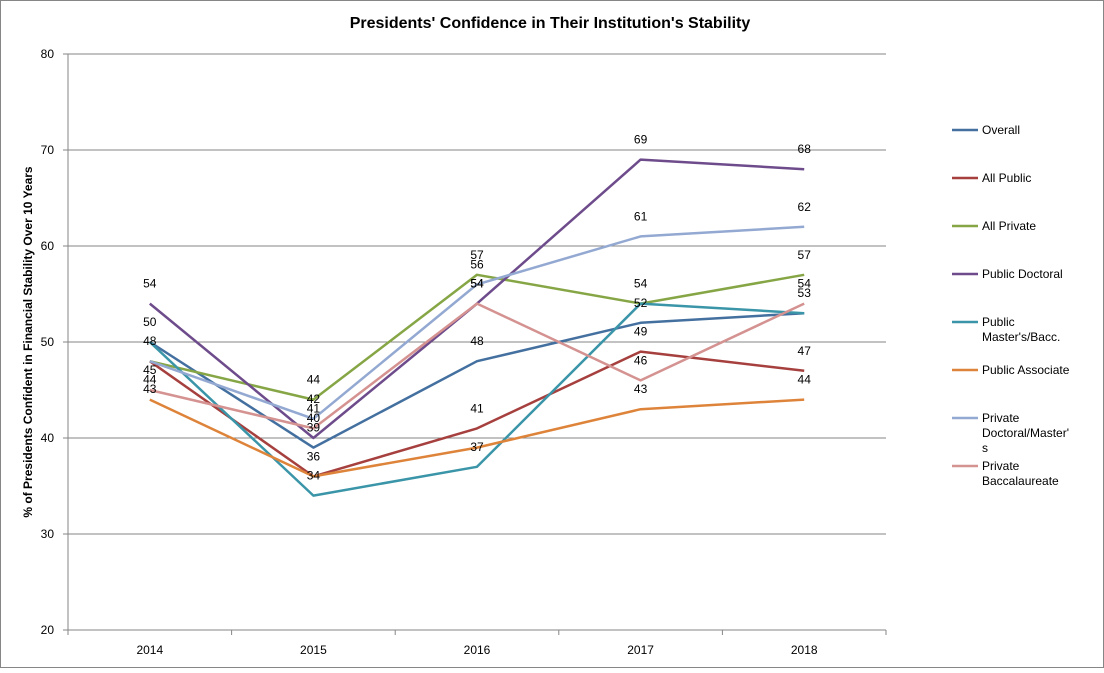  What do you see at coordinates (48, 246) in the screenshot?
I see `y-tick-label: 60` at bounding box center [48, 246].